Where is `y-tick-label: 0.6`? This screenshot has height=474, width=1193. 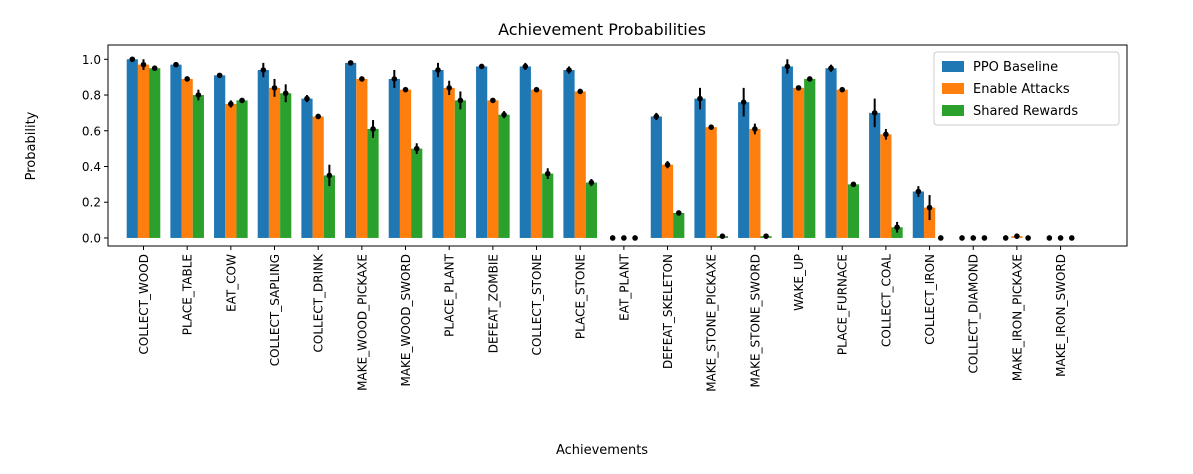 y-tick-label: 0.6 is located at coordinates (91, 131).